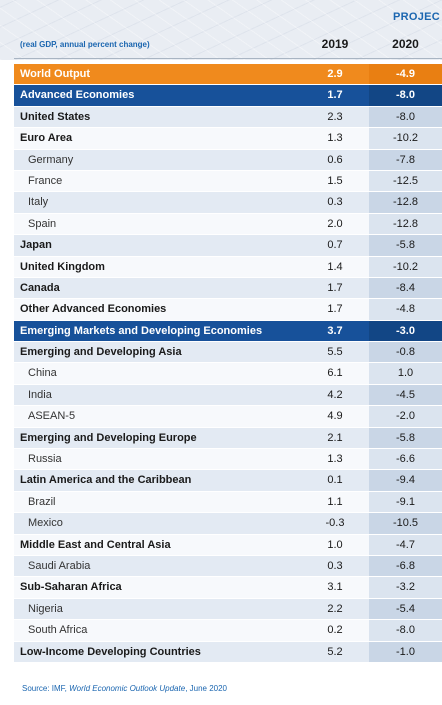  Describe the element at coordinates (228, 438) in the screenshot. I see `table-row: Emerging and Developing Europe 2.1 -5.8` at that location.